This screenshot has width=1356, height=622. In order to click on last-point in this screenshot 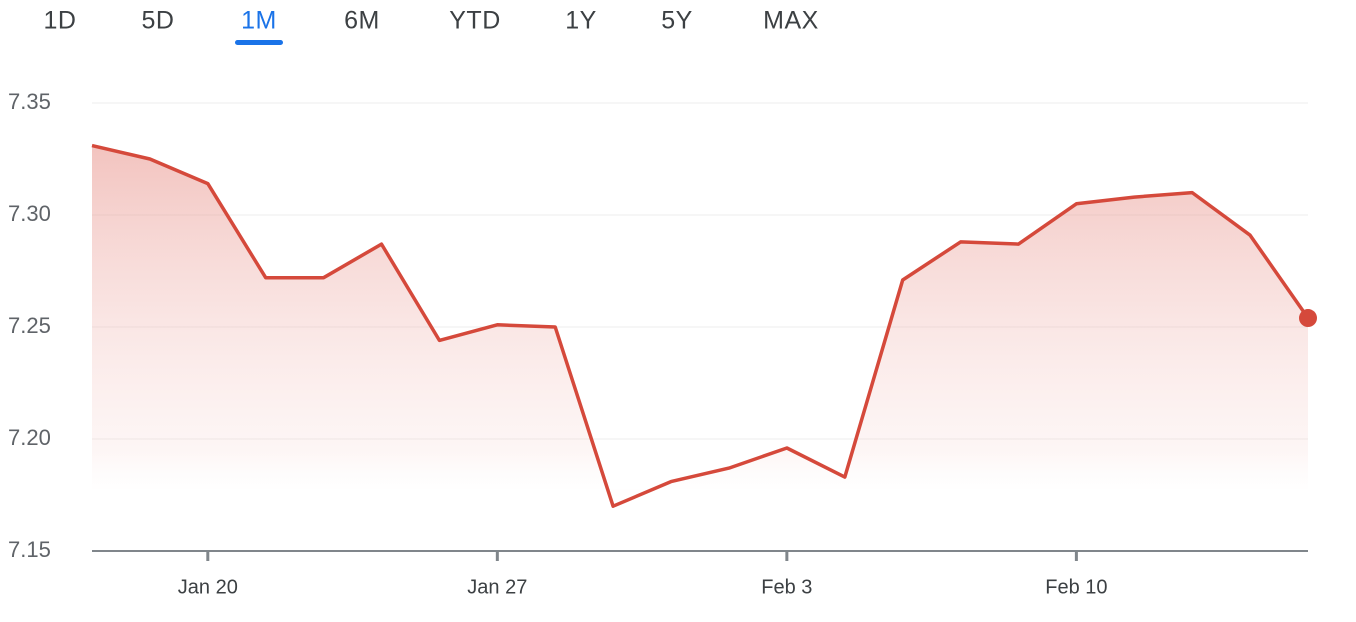, I will do `click(1308, 318)`.